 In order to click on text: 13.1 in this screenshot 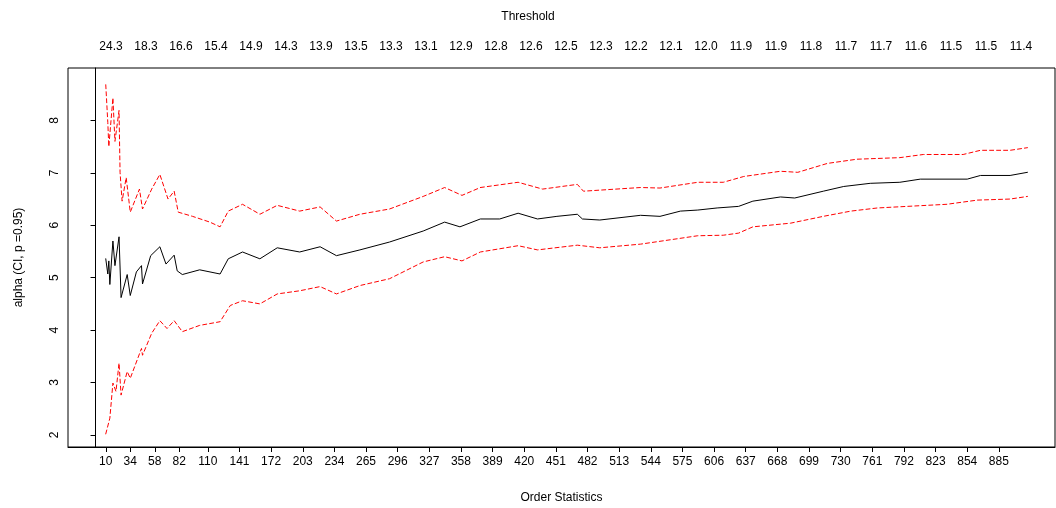, I will do `click(426, 46)`.